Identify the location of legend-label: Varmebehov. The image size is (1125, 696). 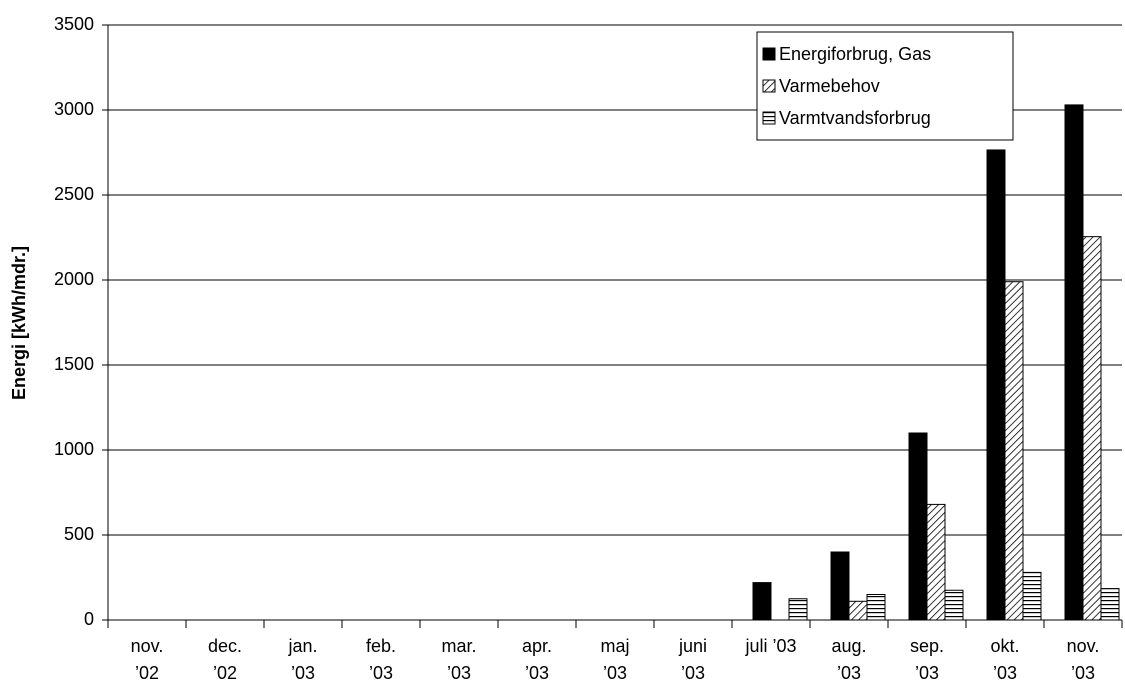
(829, 86).